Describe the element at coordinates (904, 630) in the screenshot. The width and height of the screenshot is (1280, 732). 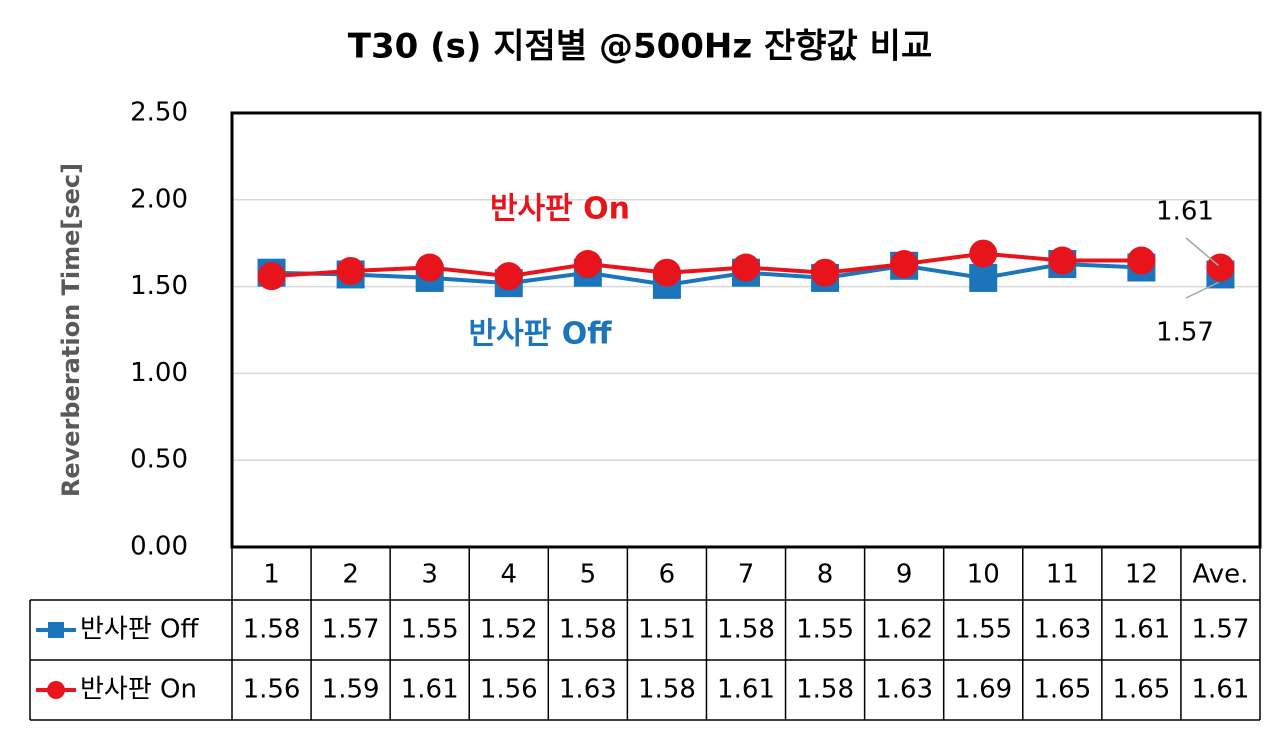
I see `table-value: 1.62` at that location.